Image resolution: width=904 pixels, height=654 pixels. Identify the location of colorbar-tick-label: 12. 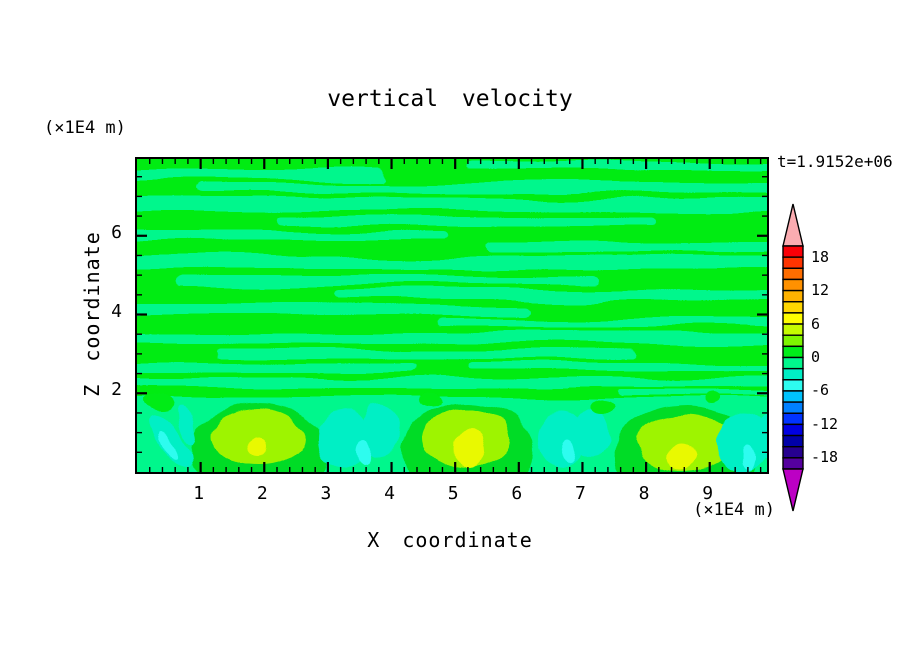
(820, 290).